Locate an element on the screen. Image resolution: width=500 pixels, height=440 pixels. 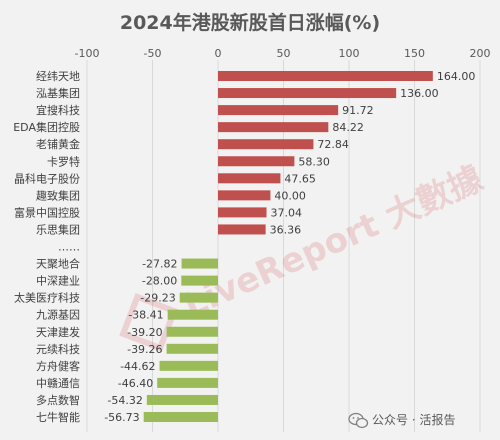
category-label: 太美医疗科技 is located at coordinates (47, 298).